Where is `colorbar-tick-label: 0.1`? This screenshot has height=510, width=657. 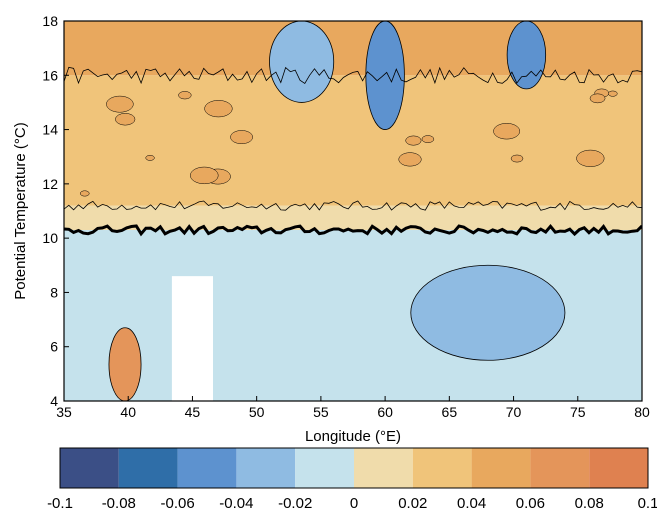 colorbar-tick-label: 0.1 is located at coordinates (647, 502).